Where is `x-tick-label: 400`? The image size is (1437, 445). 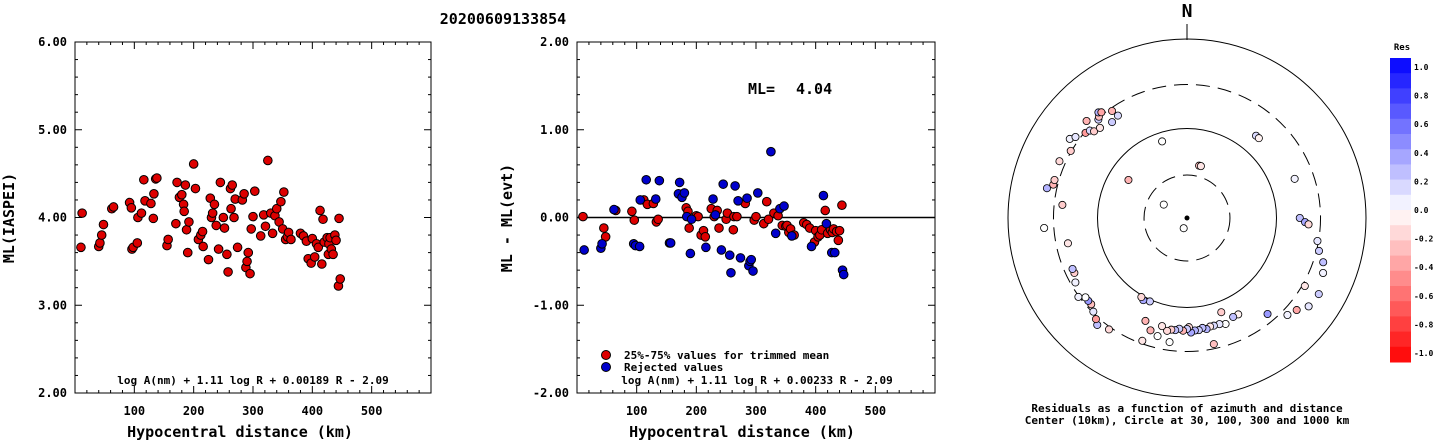 x-tick-label: 400 is located at coordinates (312, 411).